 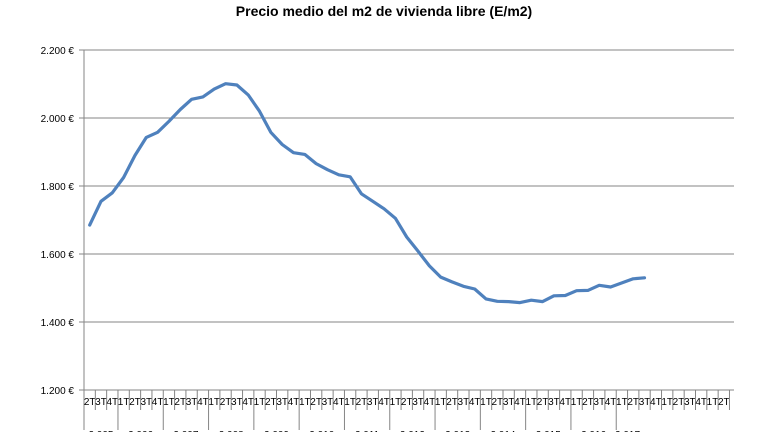 I want to click on y-tick-label: 1.400 €, so click(x=58, y=323).